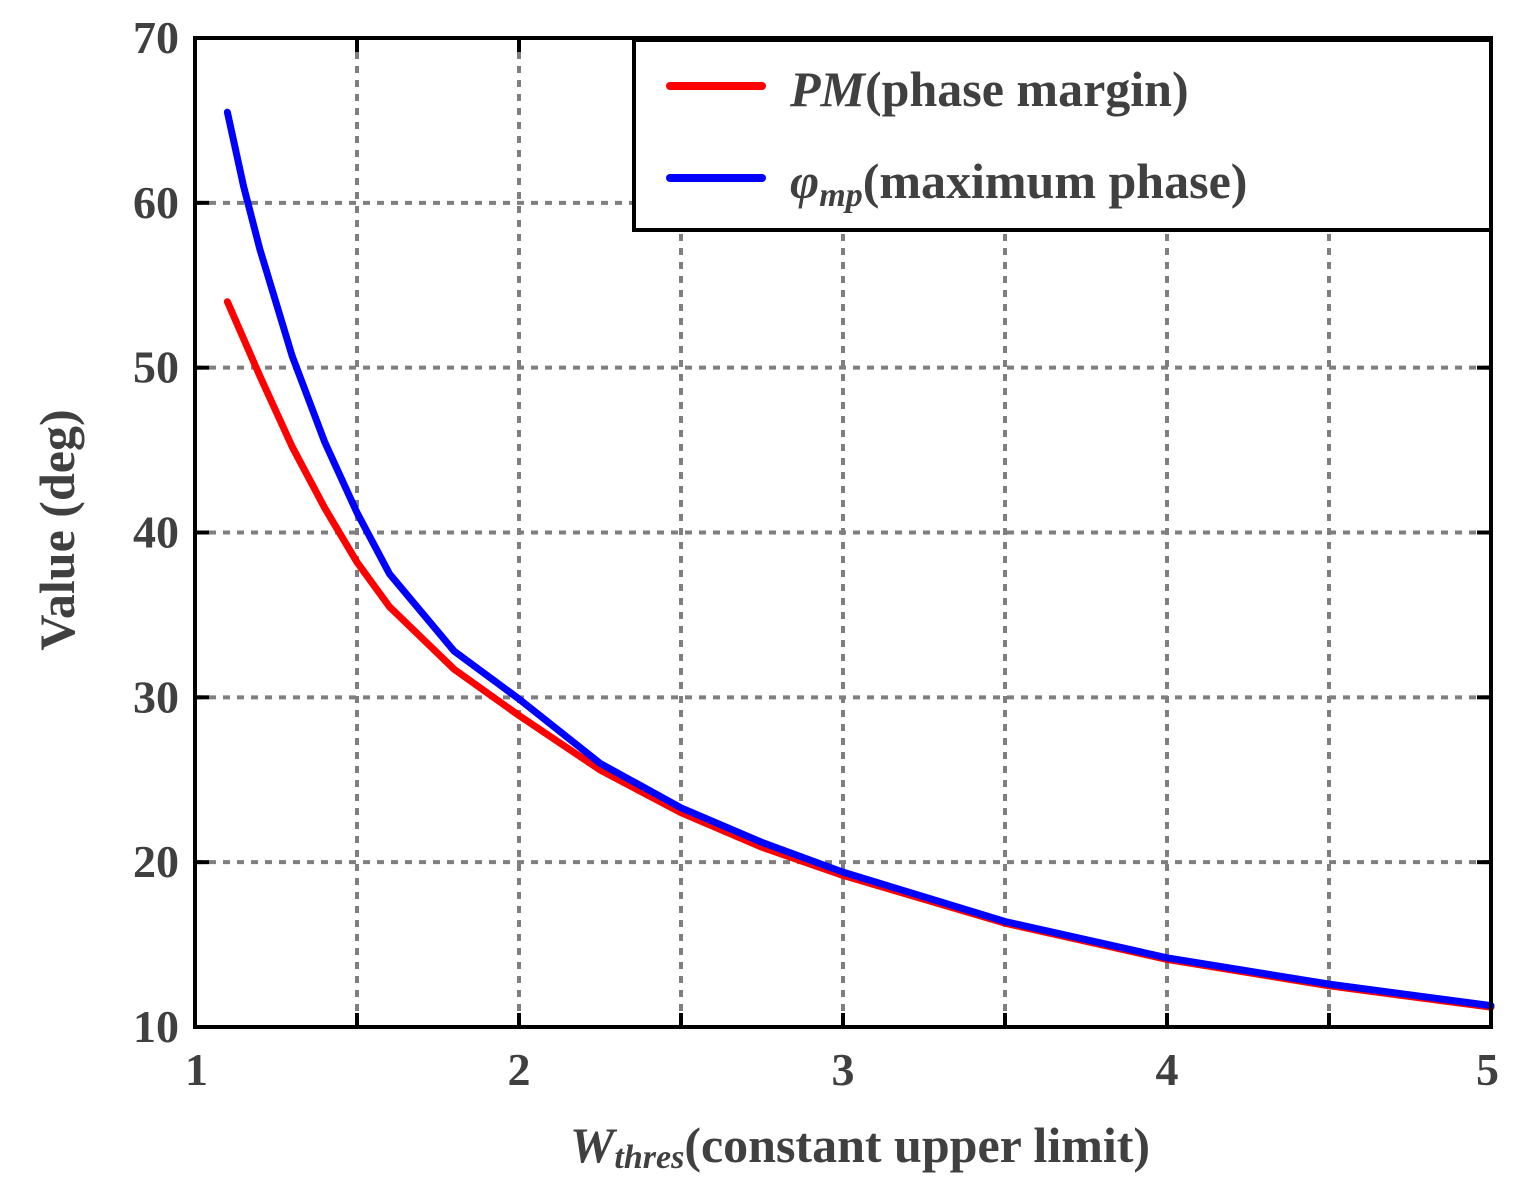 This screenshot has height=1190, width=1525. I want to click on y-tick-label: 30, so click(156, 696).